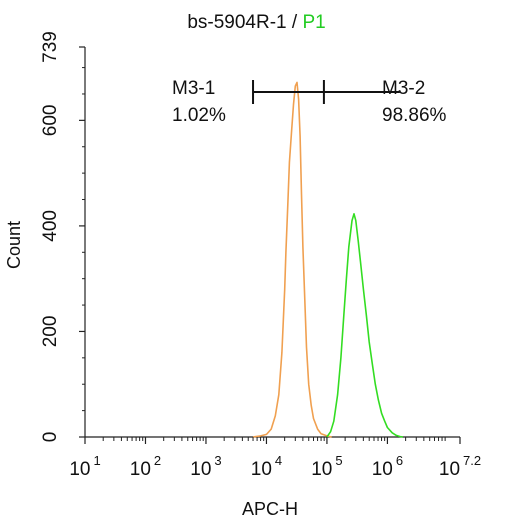 Image resolution: width=513 pixels, height=515 pixels. I want to click on chart-title-gate: P1, so click(314, 22).